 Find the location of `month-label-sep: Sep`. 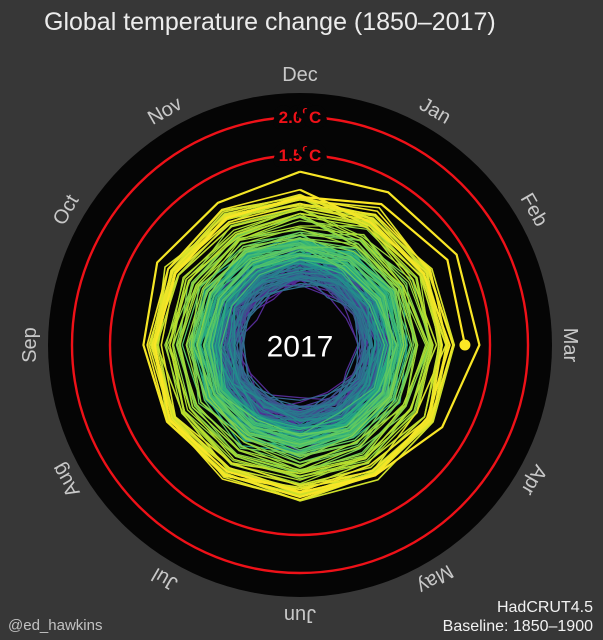

month-label-sep: Sep is located at coordinates (30, 345).